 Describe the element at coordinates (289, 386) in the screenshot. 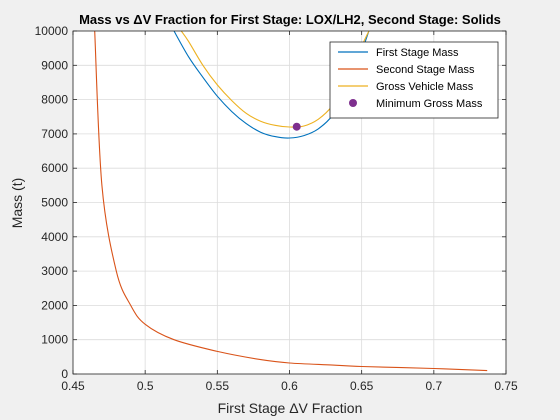

I see `x-tick-label: 0.6` at that location.